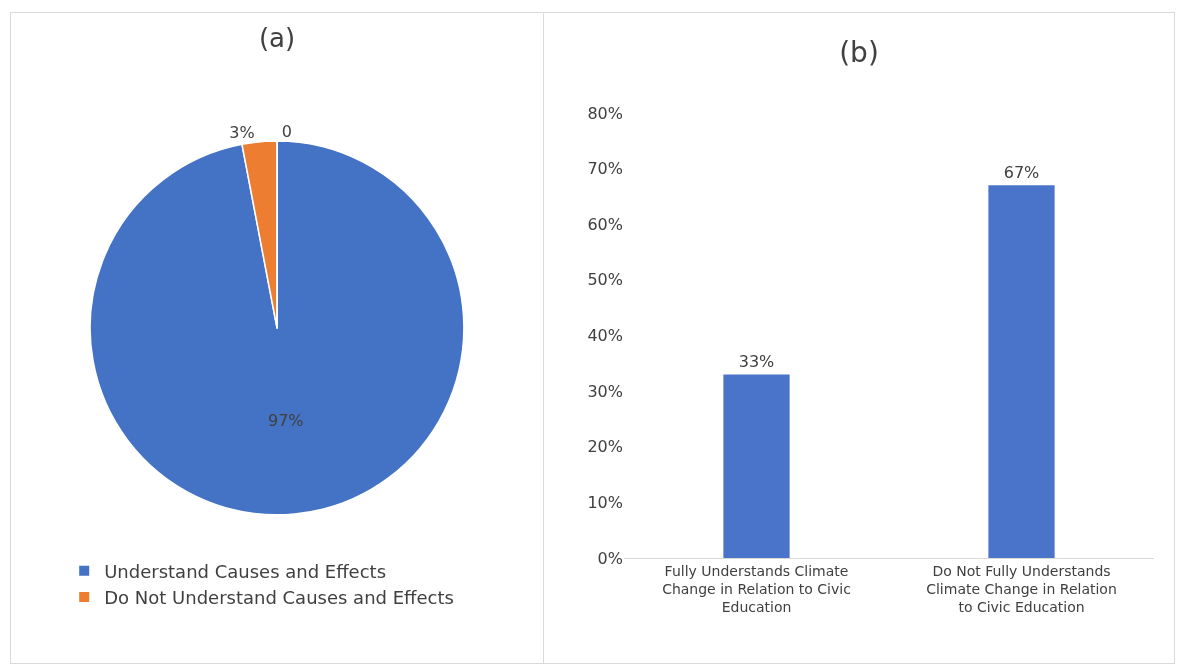 The image size is (1179, 666). What do you see at coordinates (286, 132) in the screenshot?
I see `text: 0` at bounding box center [286, 132].